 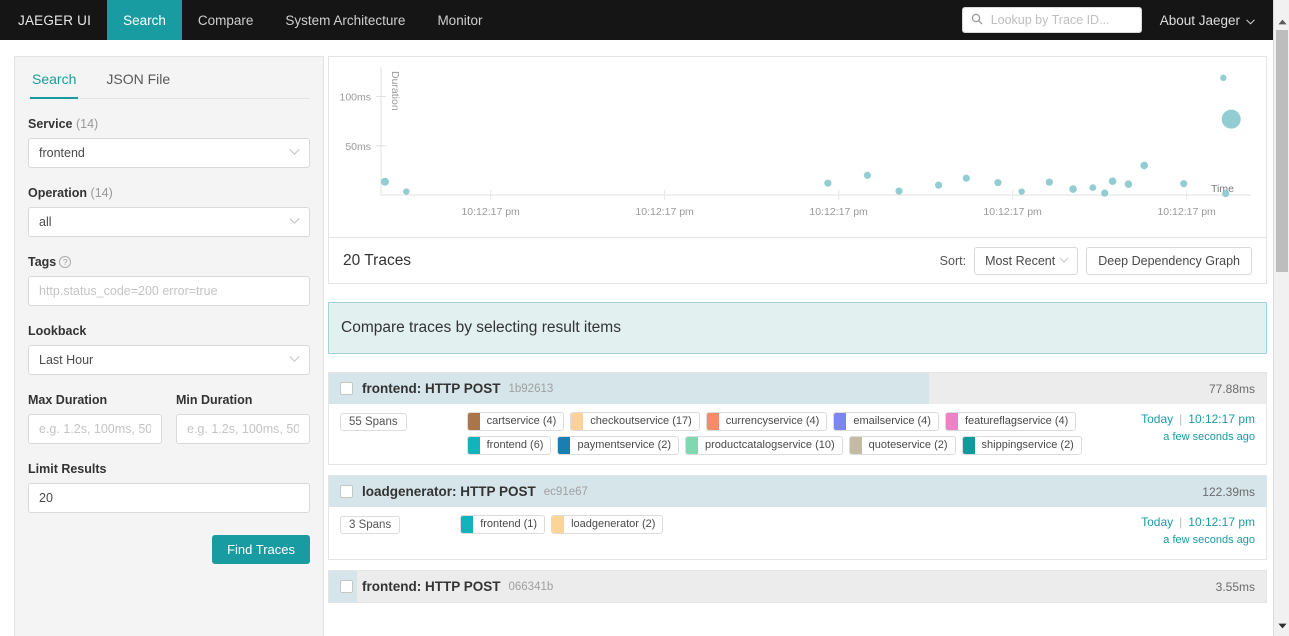 What do you see at coordinates (169, 360) in the screenshot?
I see `lookback-select: Last Hour` at bounding box center [169, 360].